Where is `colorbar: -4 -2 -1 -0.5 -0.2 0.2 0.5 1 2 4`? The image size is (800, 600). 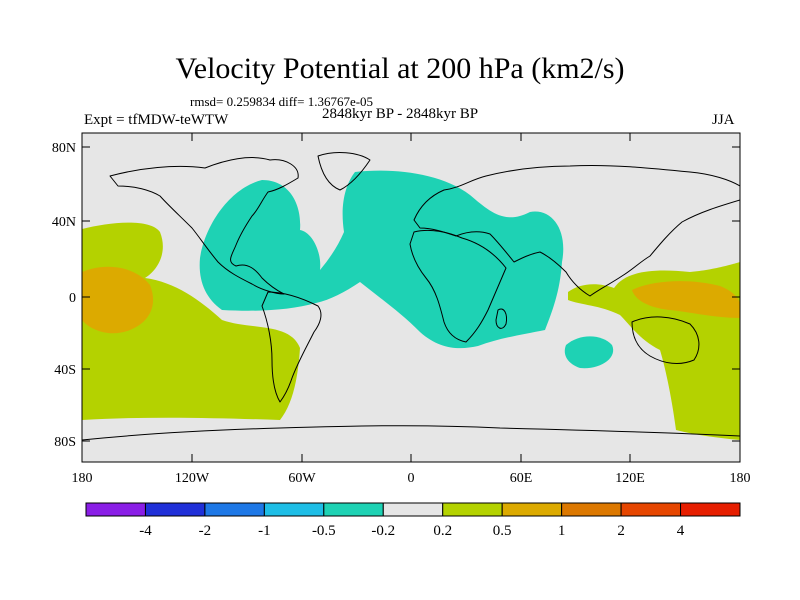 colorbar: -4 -2 -1 -0.5 -0.2 0.2 0.5 1 2 4 is located at coordinates (413, 520).